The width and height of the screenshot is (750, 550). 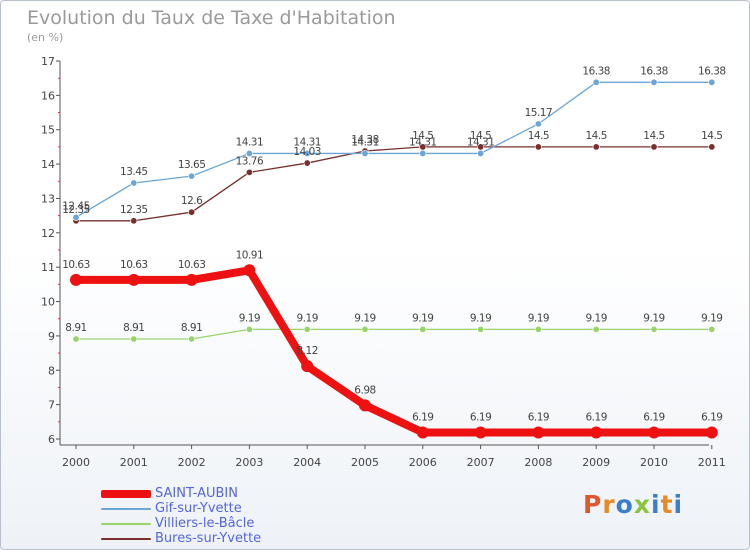 I want to click on data-label-saint-aubin: 8.12, so click(x=307, y=351).